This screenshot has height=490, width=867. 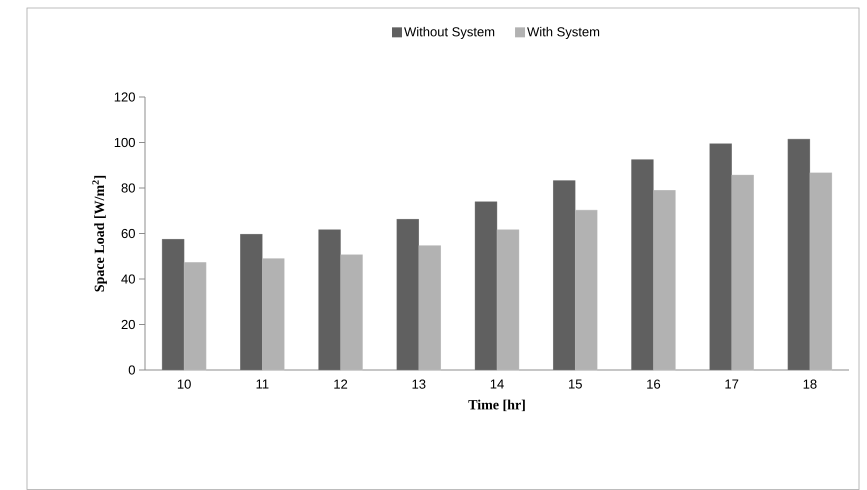 What do you see at coordinates (99, 234) in the screenshot?
I see `y-axis-title: Space Load [W/m$^{2}$]` at bounding box center [99, 234].